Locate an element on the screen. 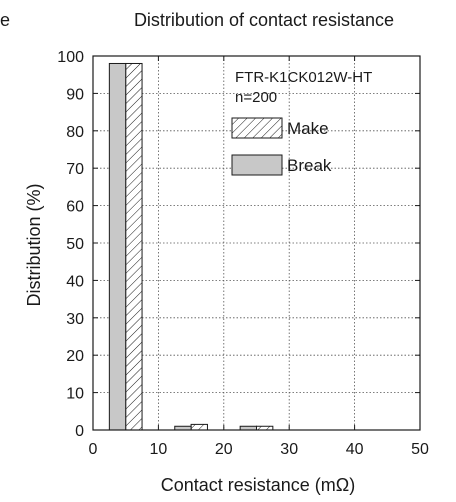  legend-label-make: Make is located at coordinates (308, 128).